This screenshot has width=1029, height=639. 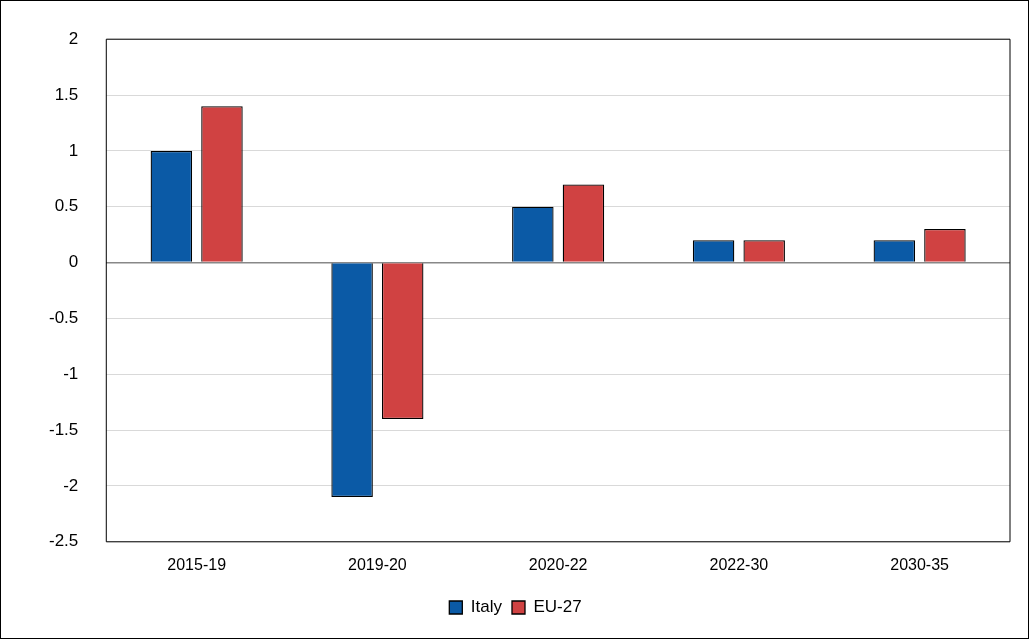 I want to click on x-tick-label: 2019-20, so click(x=377, y=564).